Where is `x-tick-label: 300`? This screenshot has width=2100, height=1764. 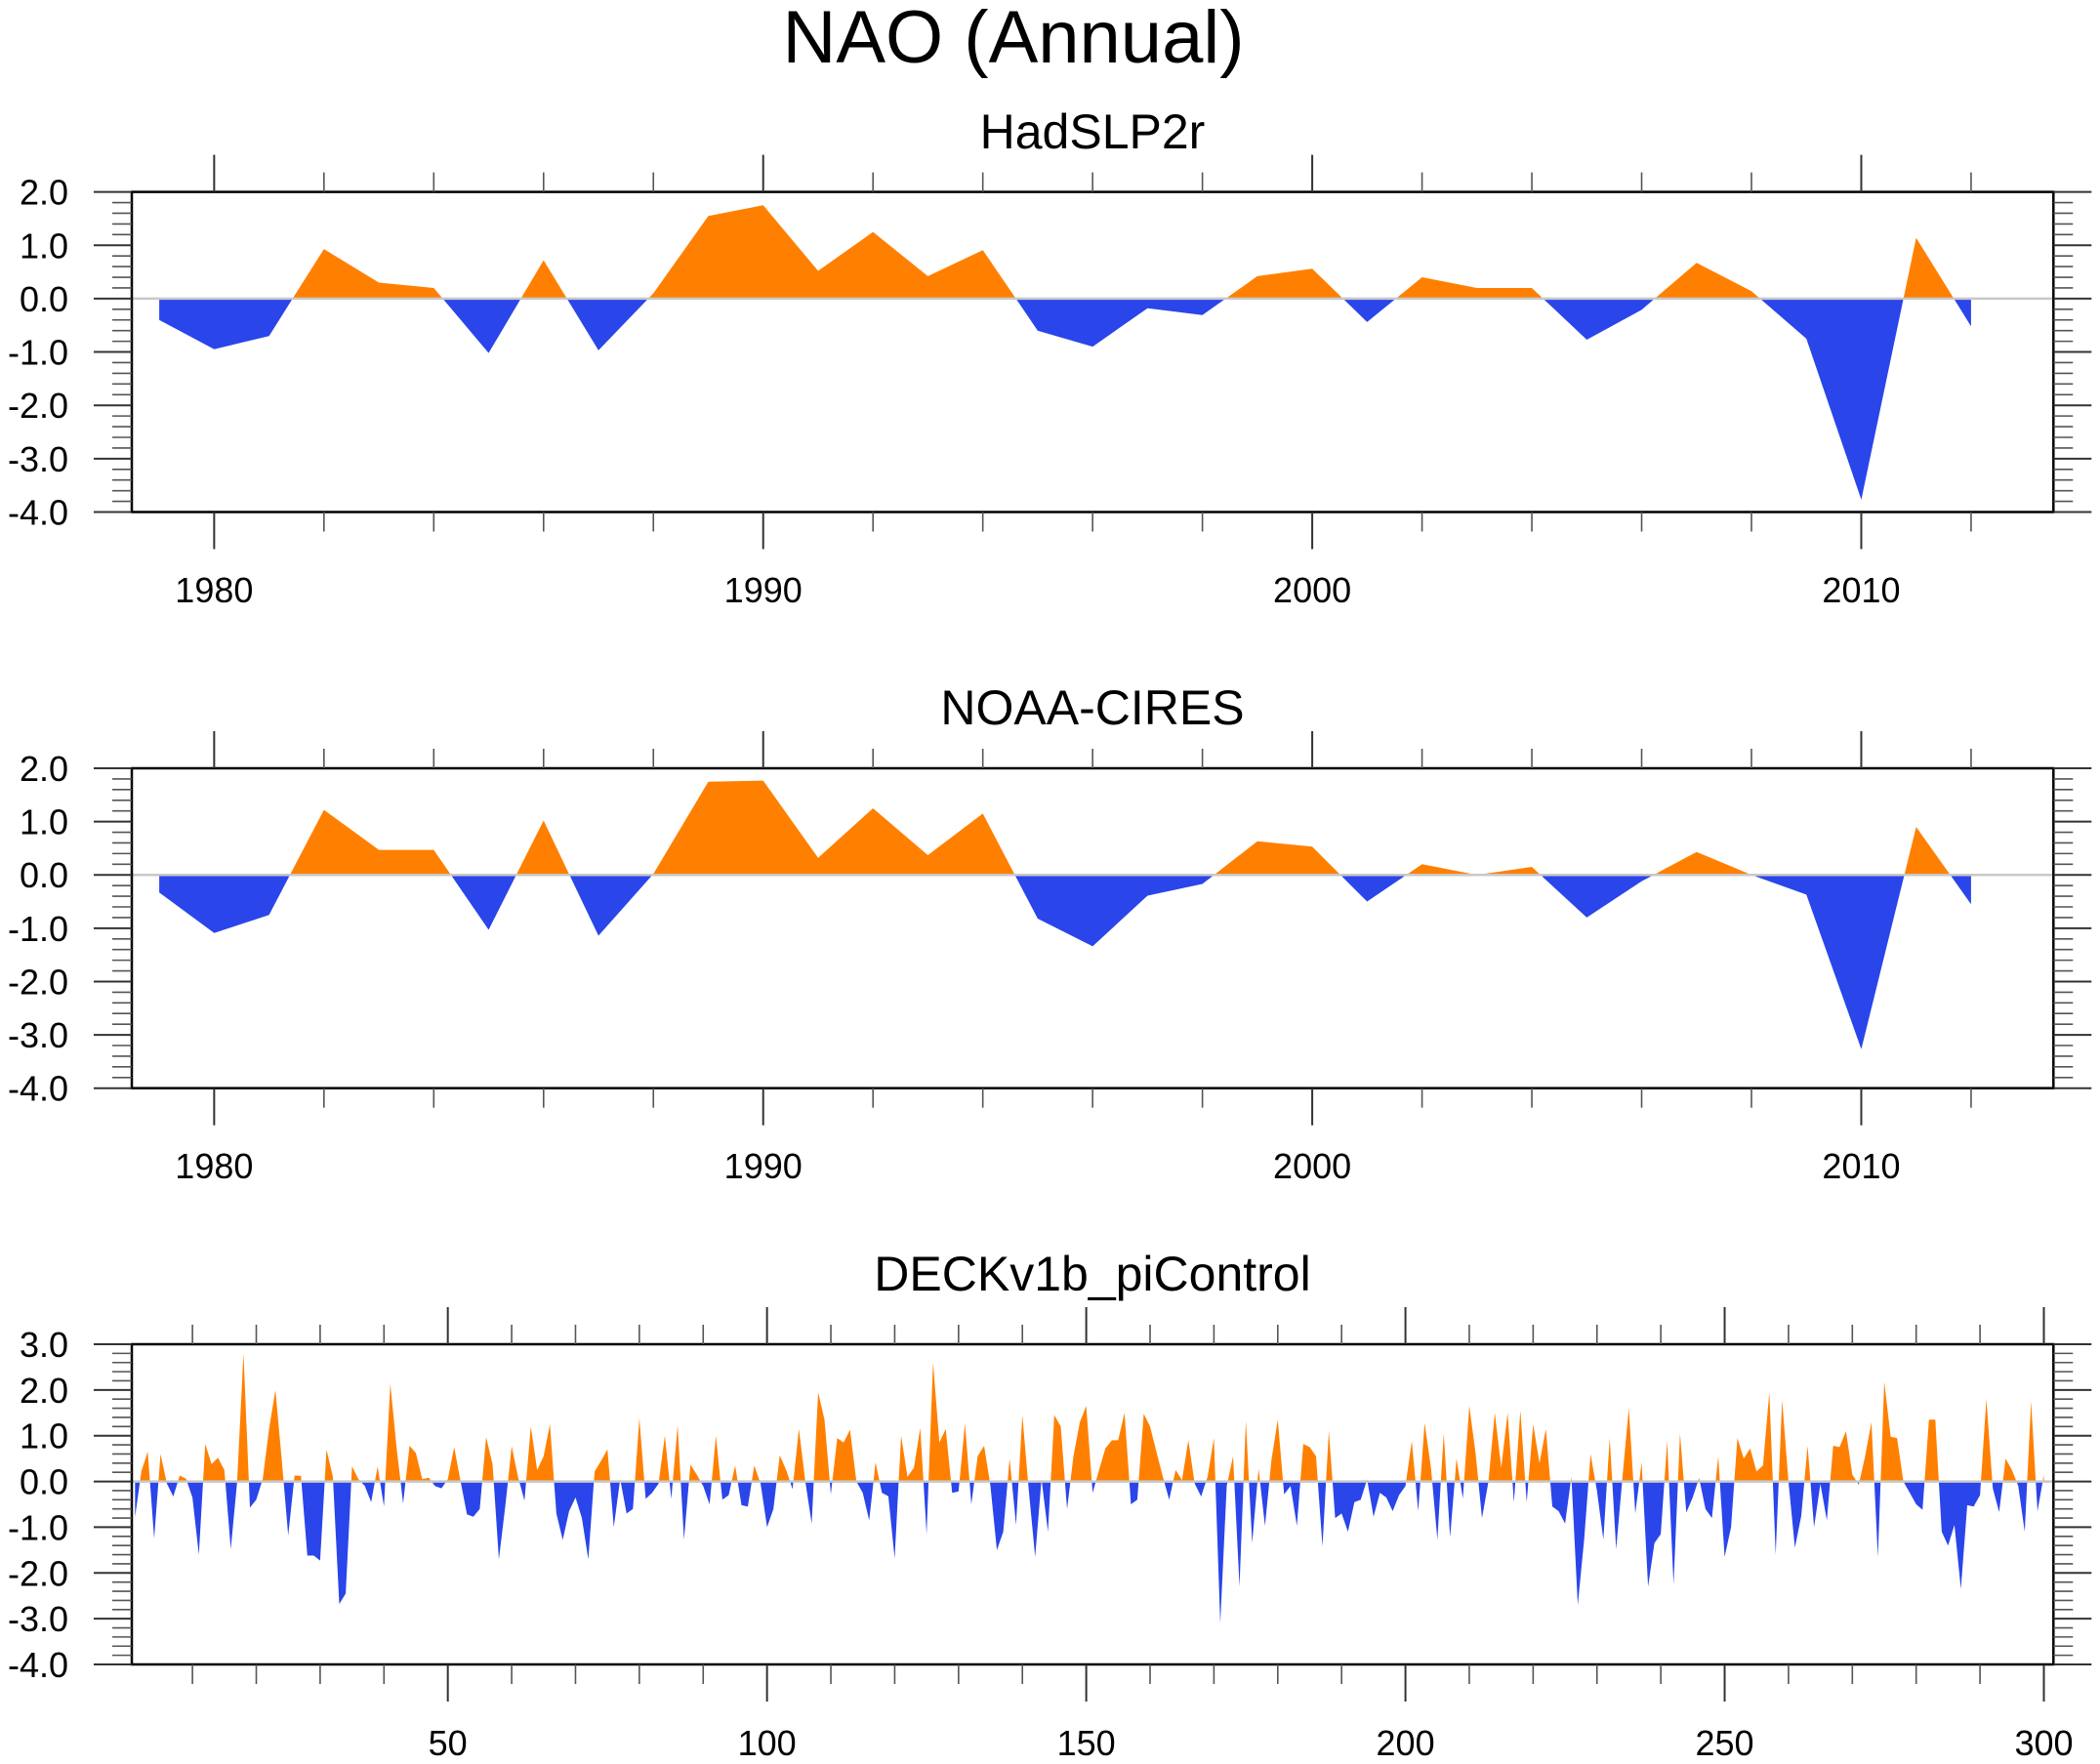 x-tick-label: 300 is located at coordinates (2043, 1743).